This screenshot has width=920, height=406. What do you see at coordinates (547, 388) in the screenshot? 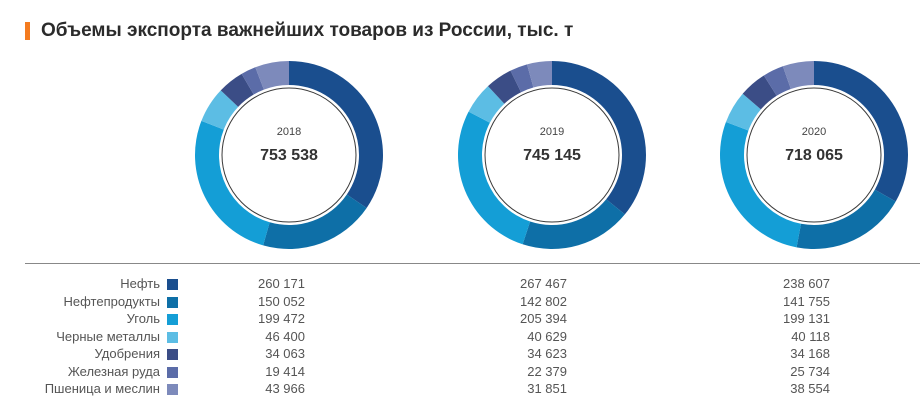
I see `row-value-2019: 31 851` at bounding box center [547, 388].